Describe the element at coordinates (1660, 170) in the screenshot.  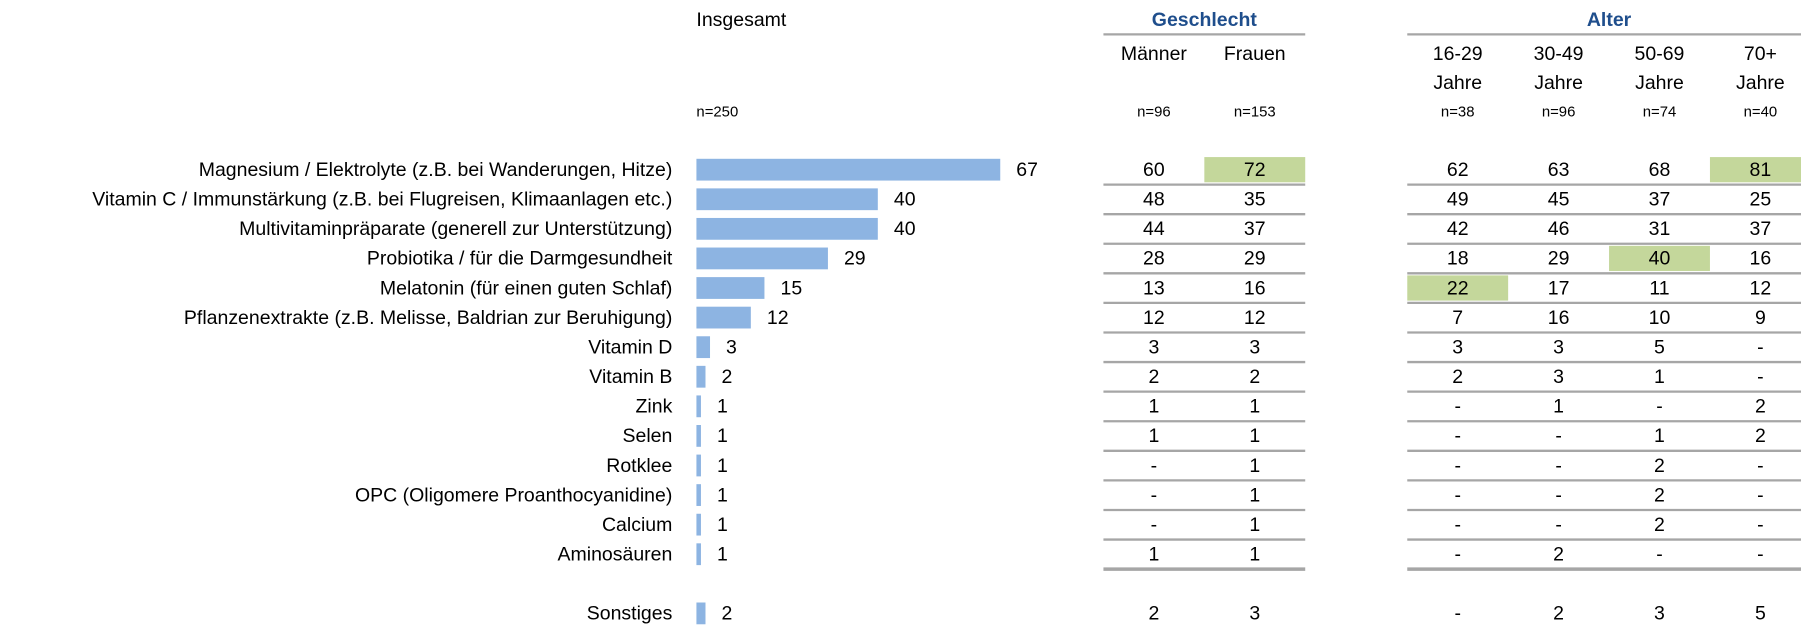
I see `table-cell: 68` at that location.